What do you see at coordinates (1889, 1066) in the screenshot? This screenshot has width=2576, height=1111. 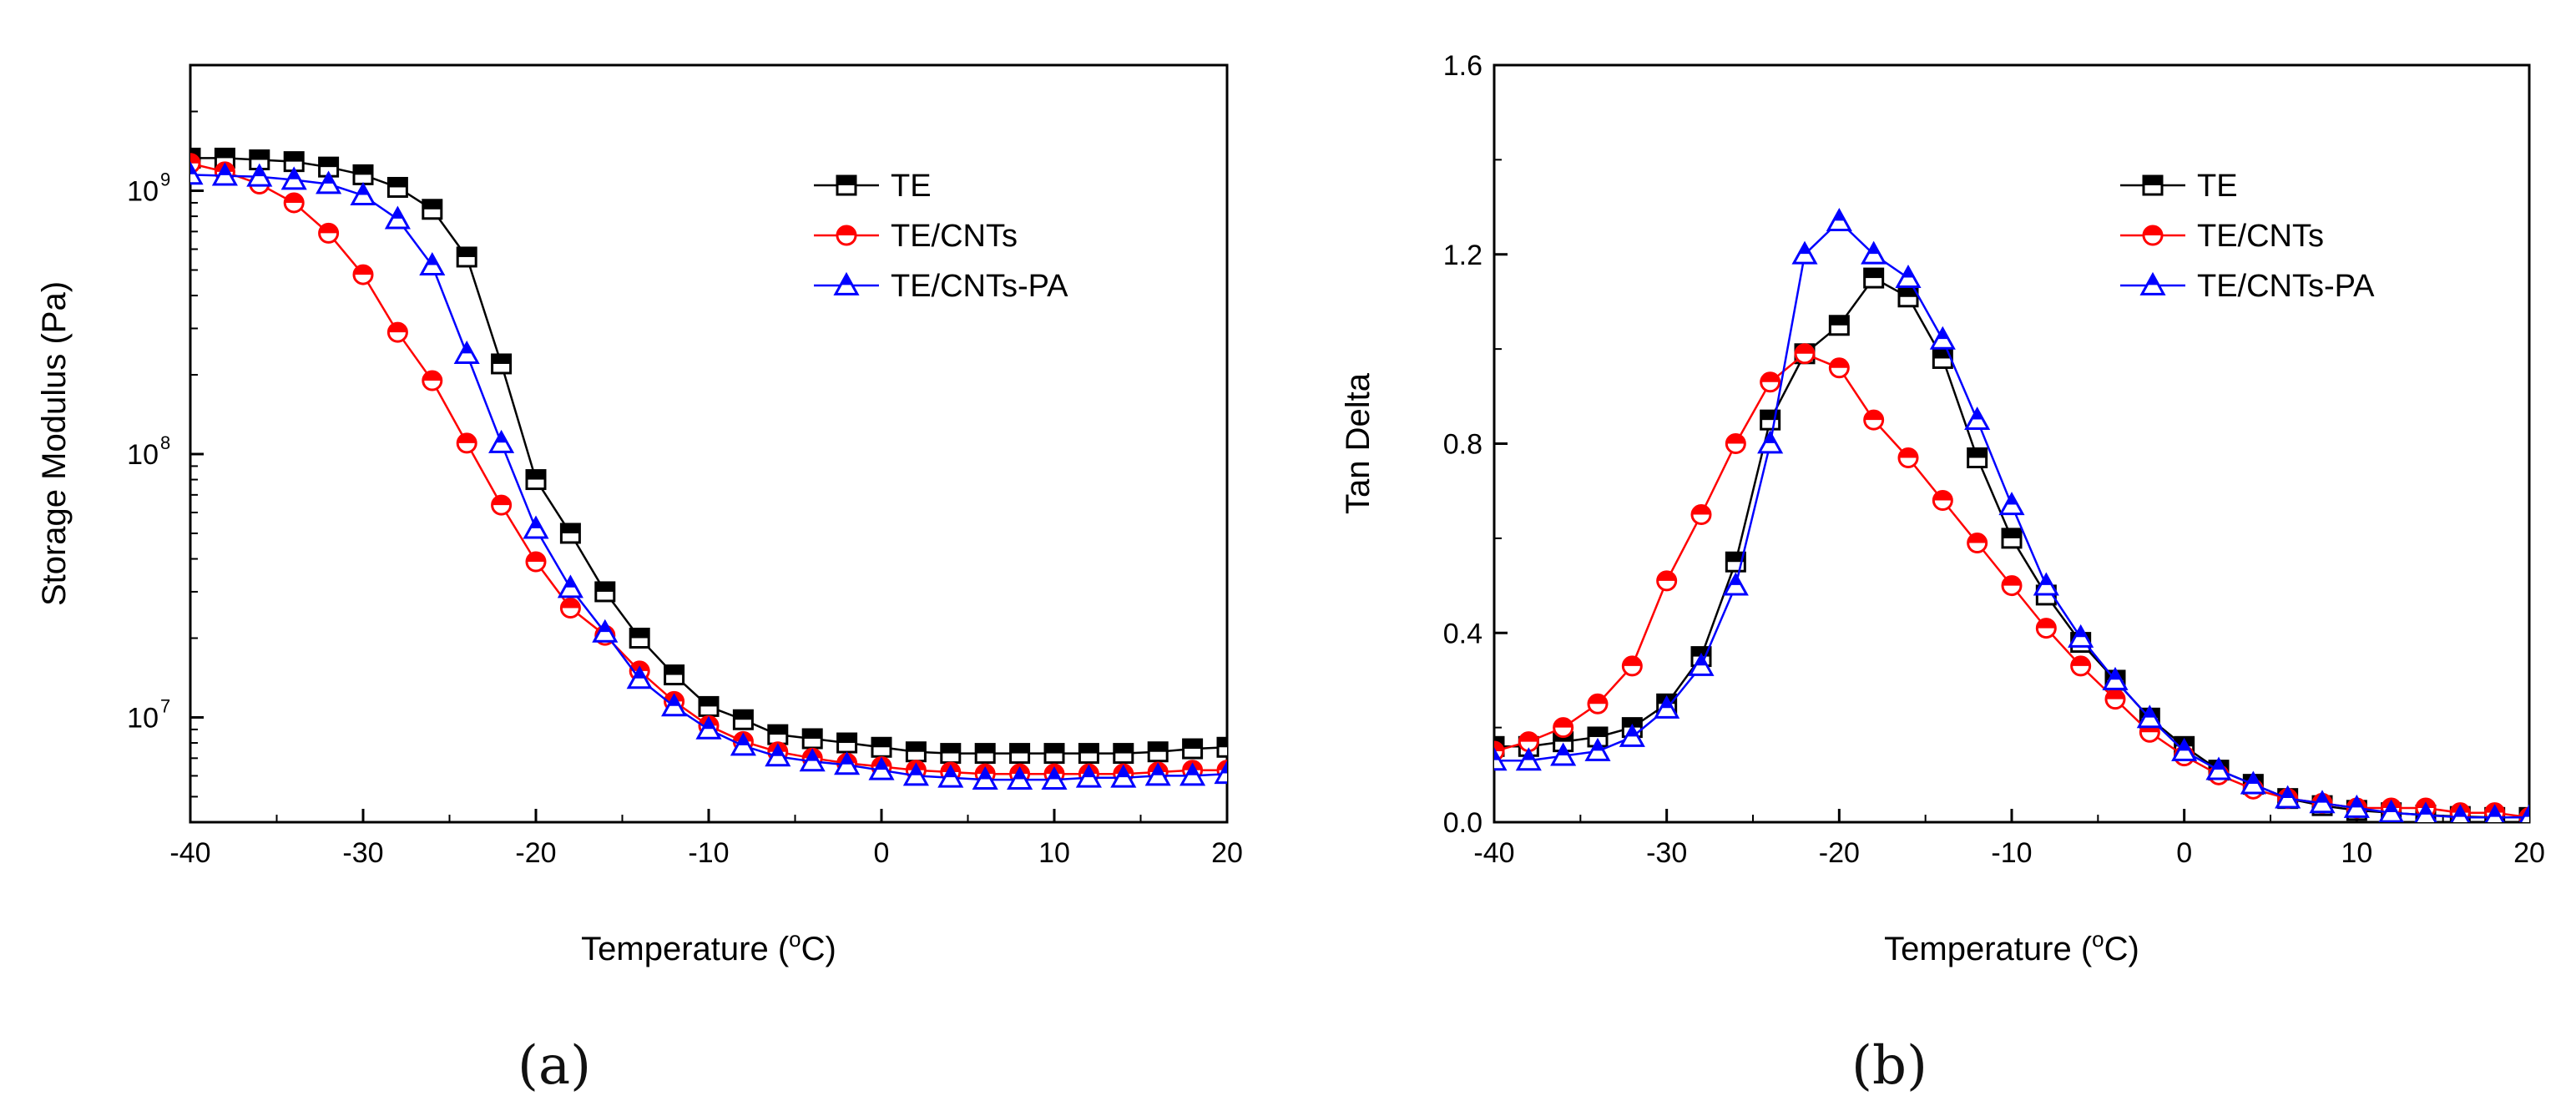 I see `panel-b-caption: (b)` at bounding box center [1889, 1066].